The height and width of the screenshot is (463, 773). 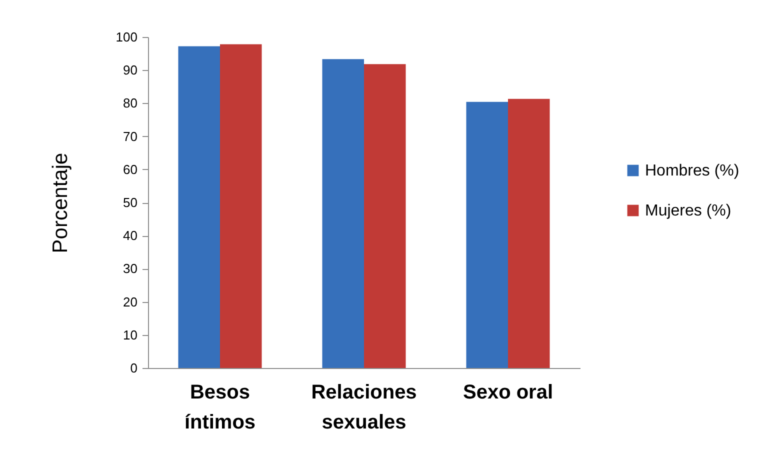 I want to click on y-tick-label: 80, so click(x=130, y=103).